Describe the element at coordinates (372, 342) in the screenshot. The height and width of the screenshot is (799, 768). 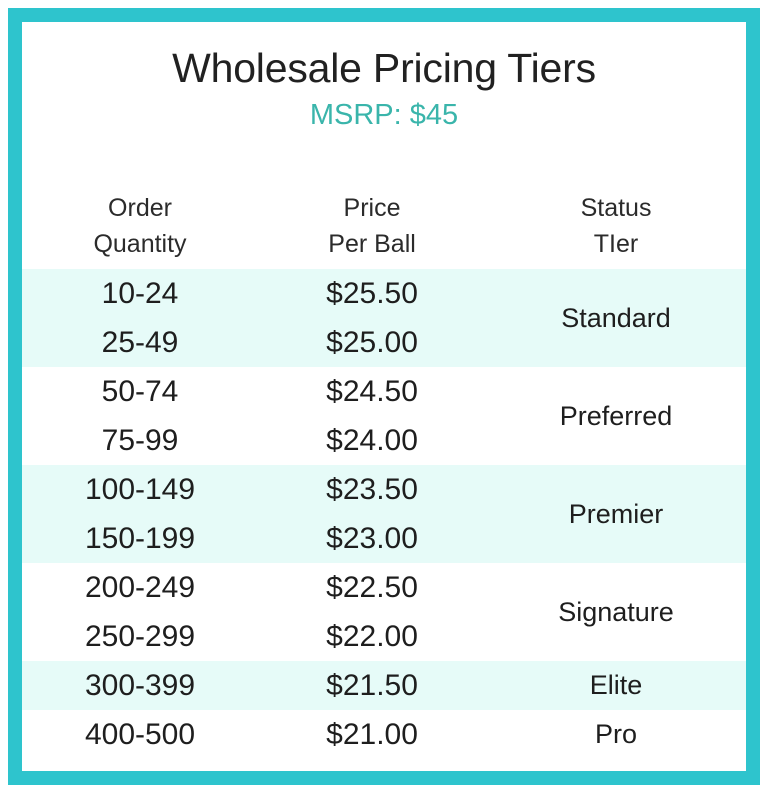
I see `price-per-ball-value: $25.00` at that location.